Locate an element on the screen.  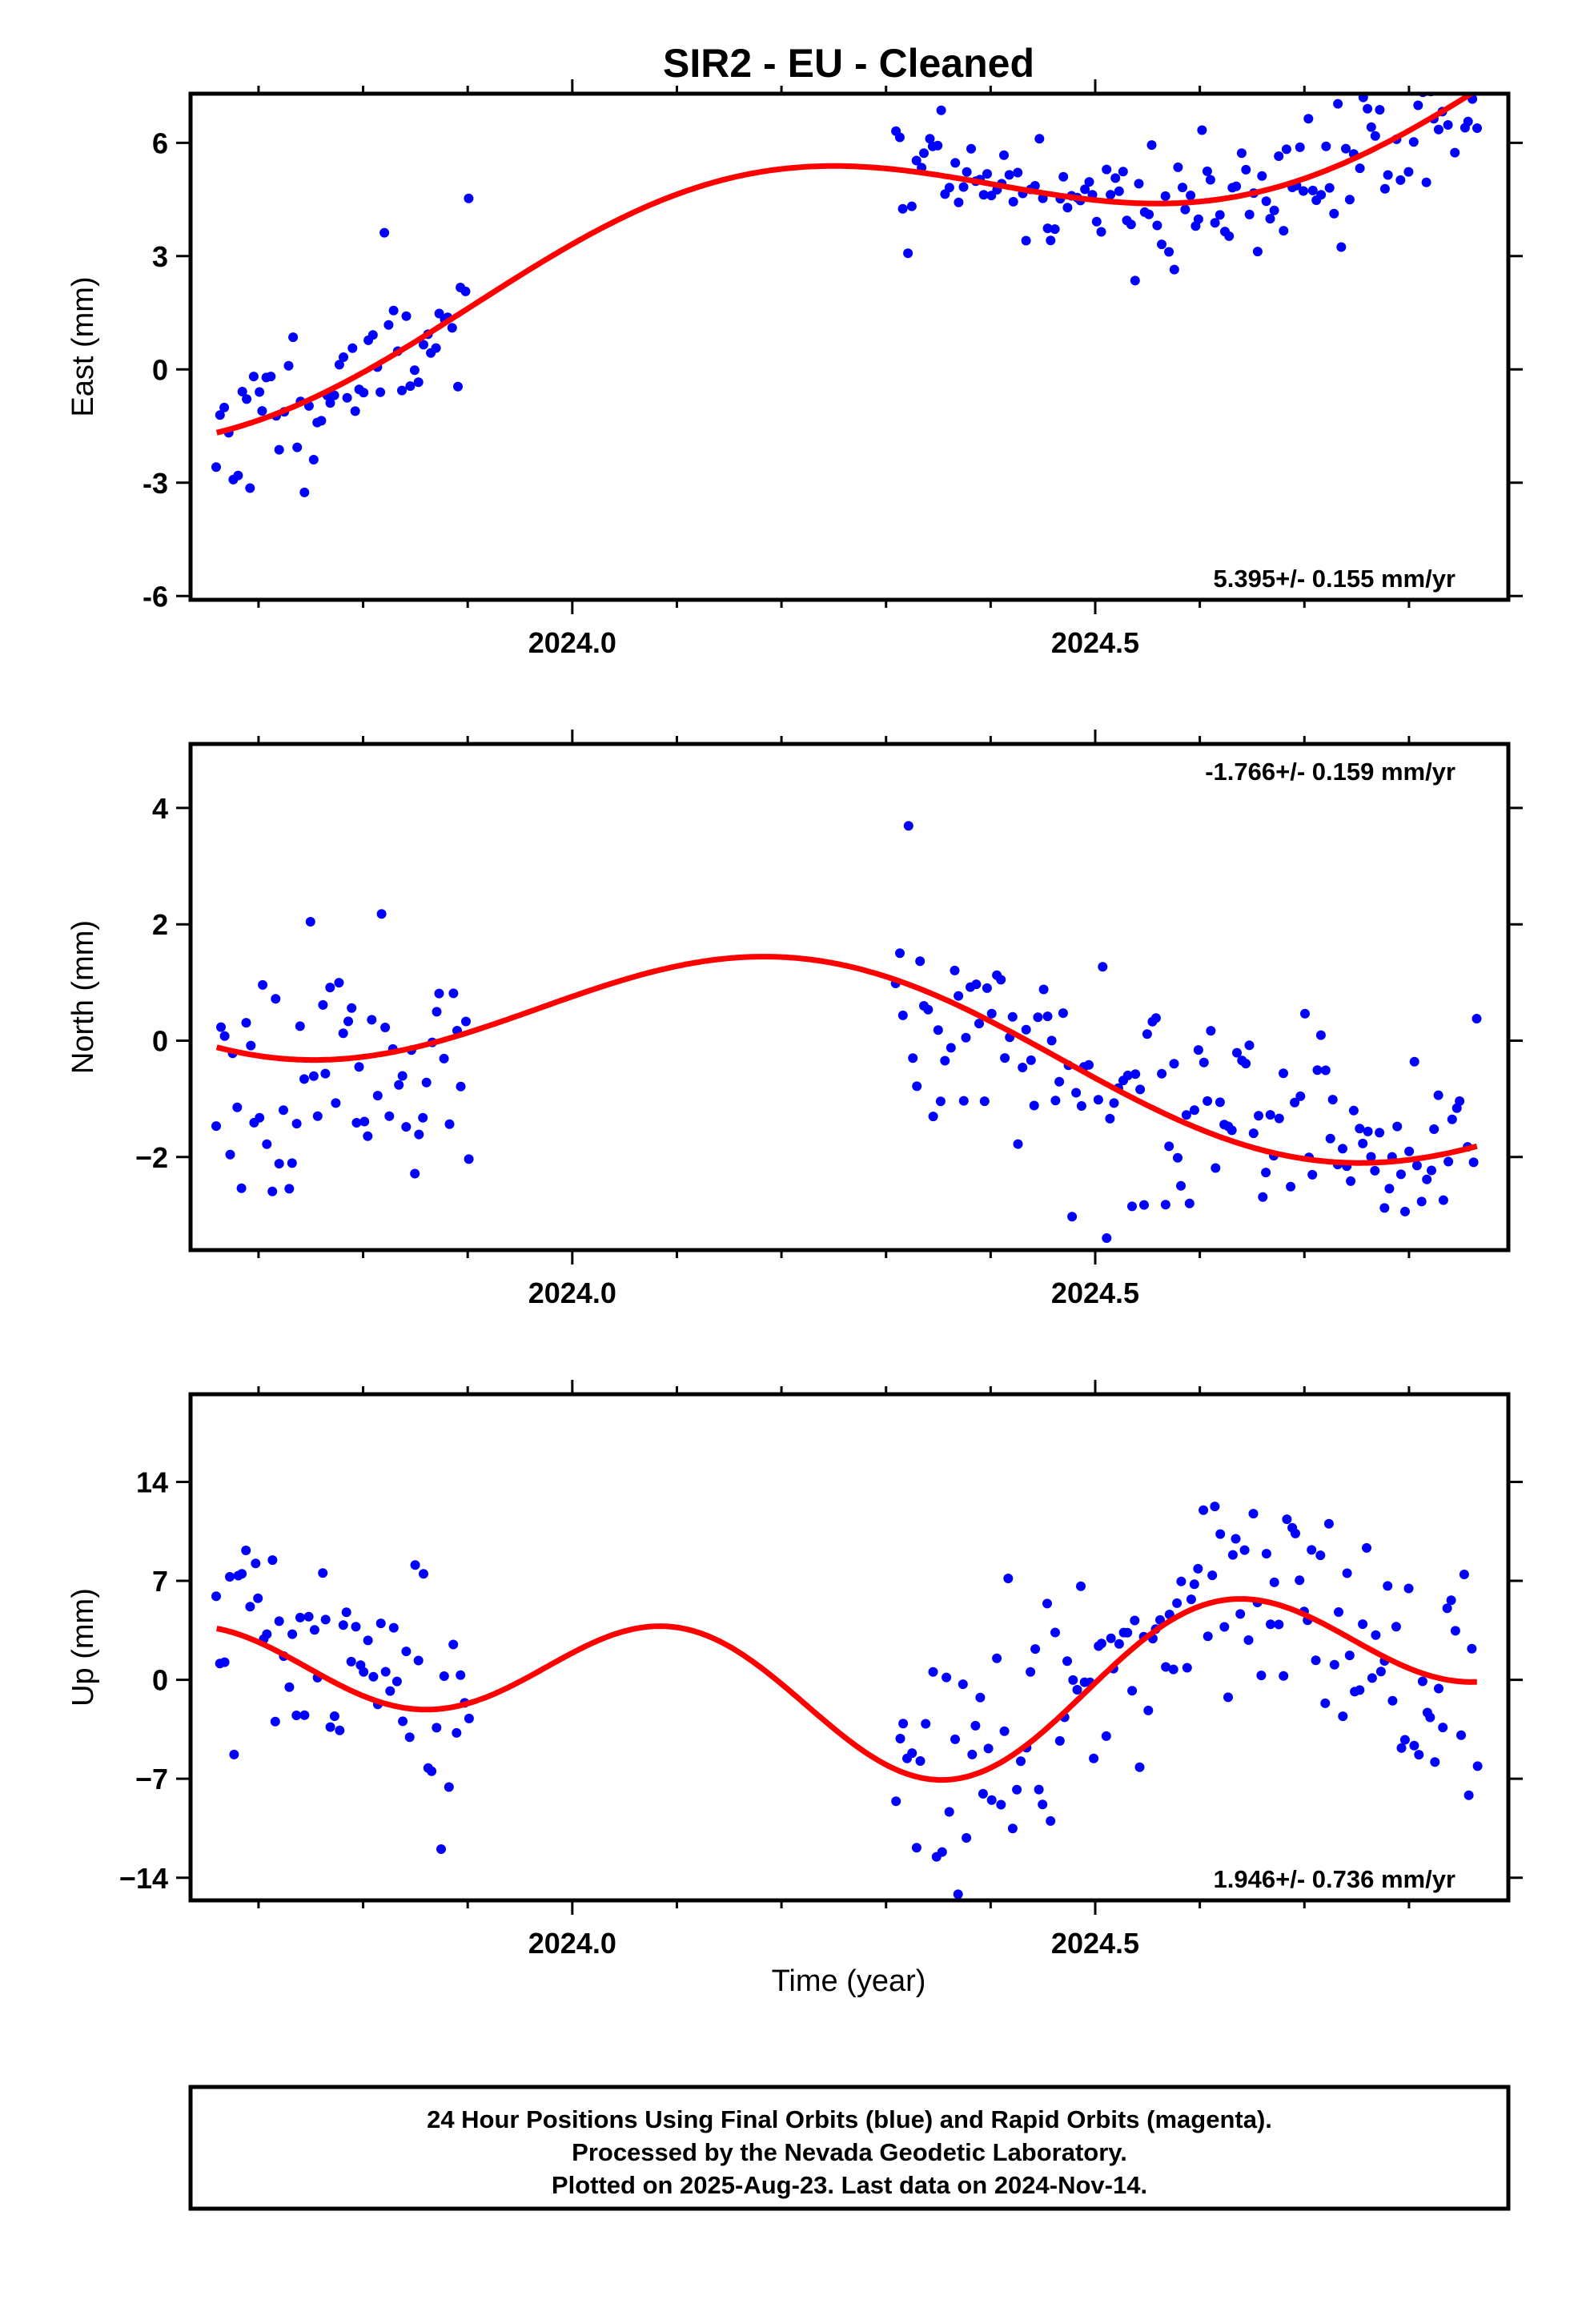
up-y-axis-label: Up (mm) is located at coordinates (83, 1647).